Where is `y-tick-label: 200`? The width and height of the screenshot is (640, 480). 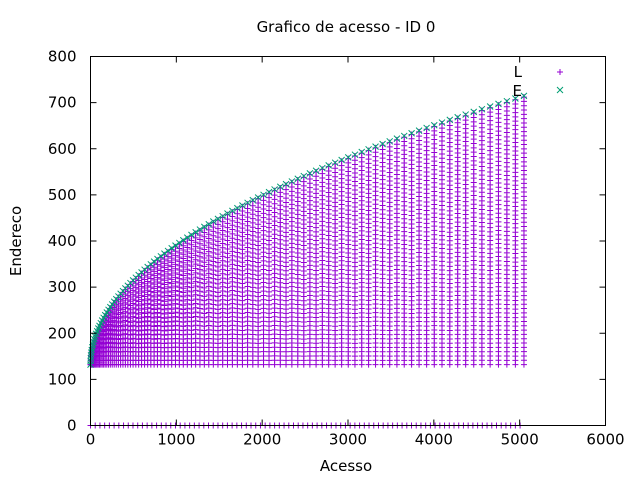
y-tick-label: 200 is located at coordinates (62, 333).